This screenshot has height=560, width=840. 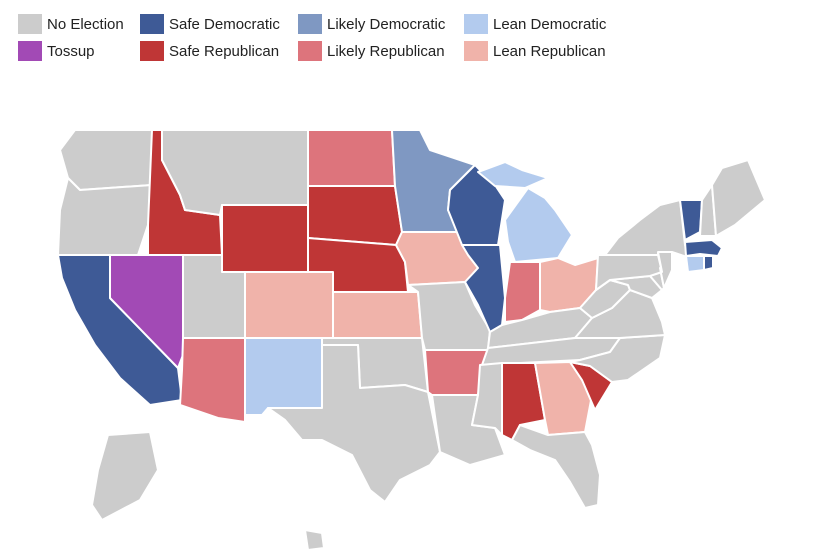 I want to click on state-mi, so click(x=538, y=225).